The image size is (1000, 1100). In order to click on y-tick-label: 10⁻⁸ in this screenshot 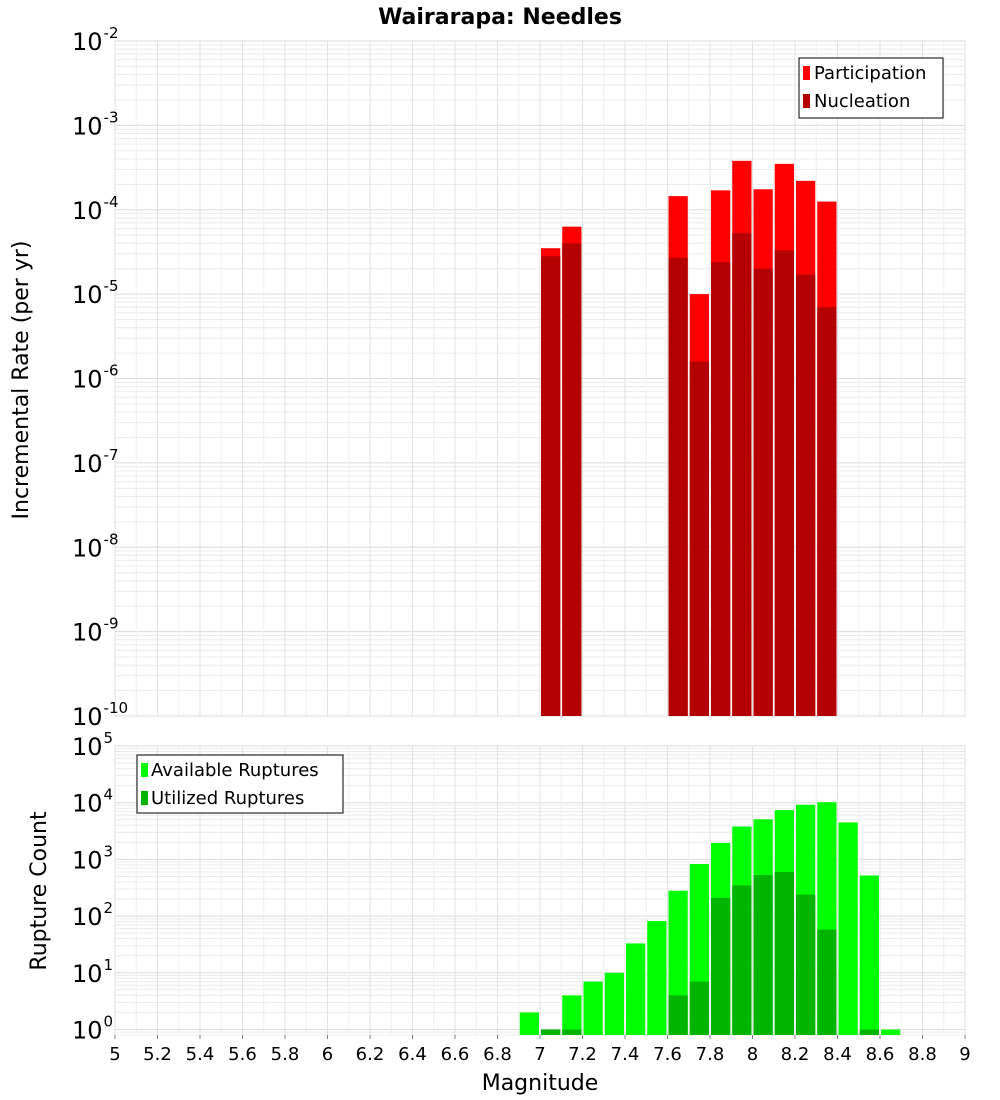, I will do `click(95, 546)`.